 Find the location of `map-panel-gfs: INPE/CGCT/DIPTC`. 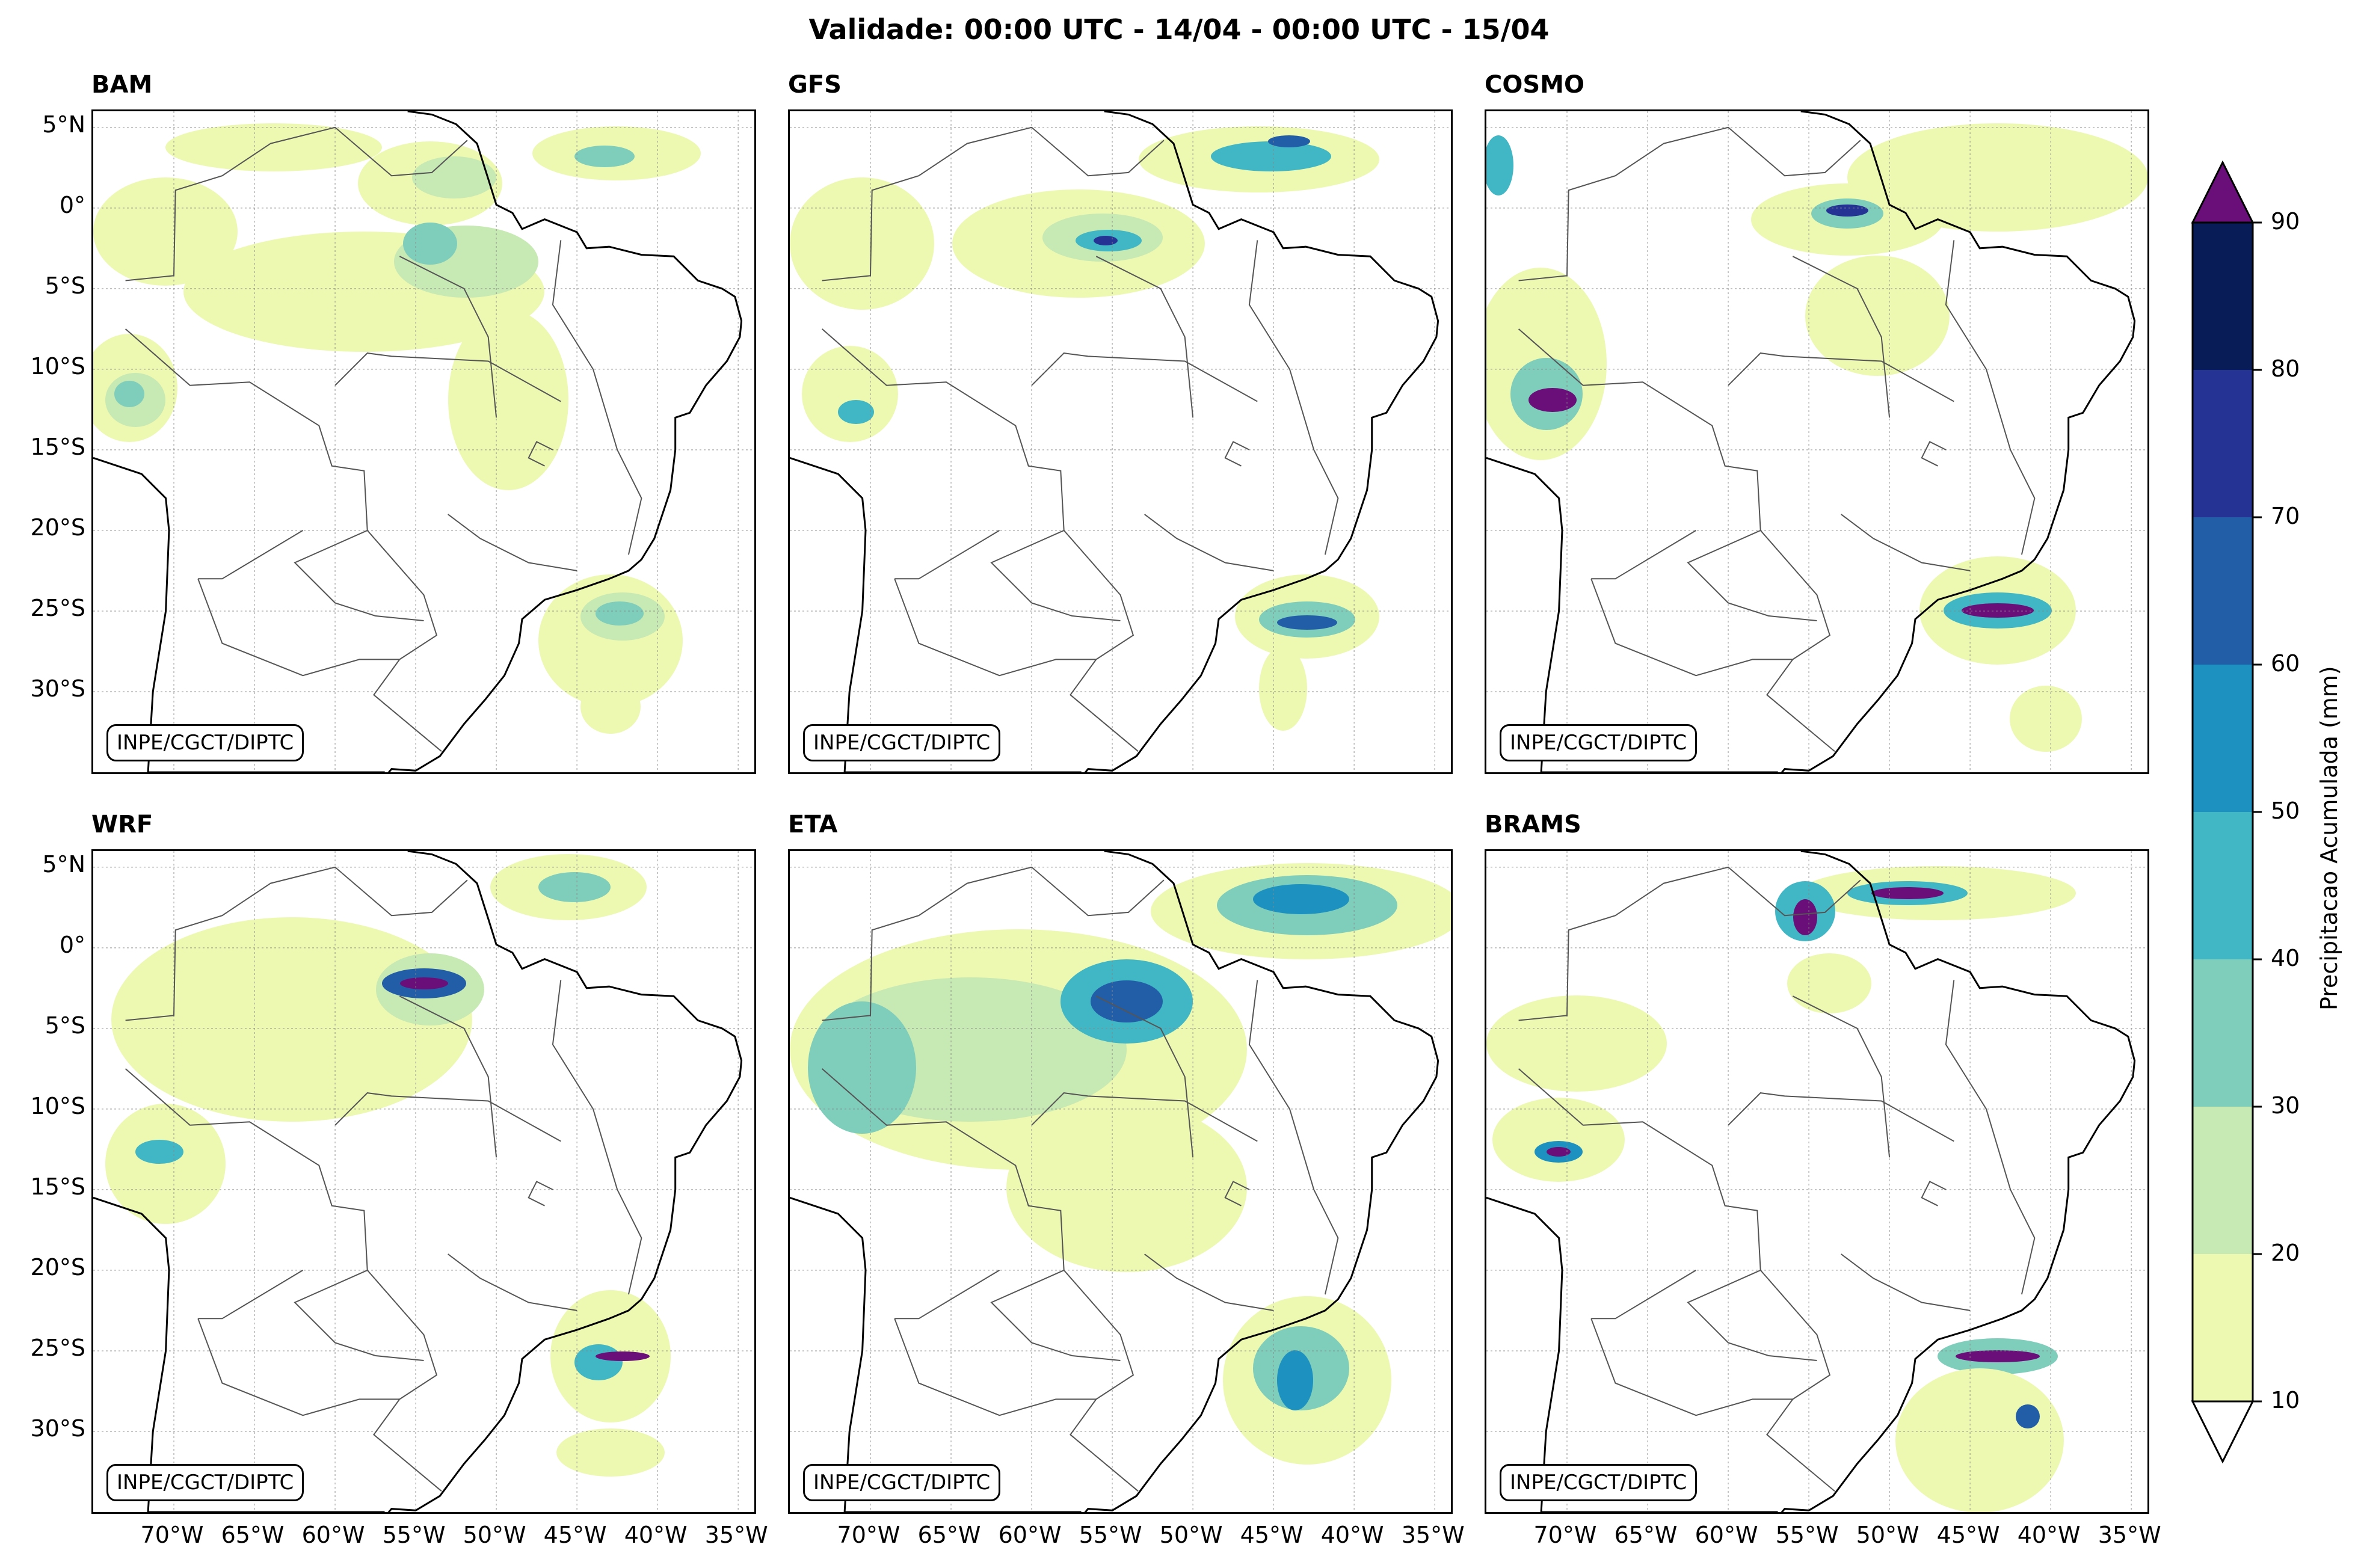

map-panel-gfs: INPE/CGCT/DIPTC is located at coordinates (1120, 442).